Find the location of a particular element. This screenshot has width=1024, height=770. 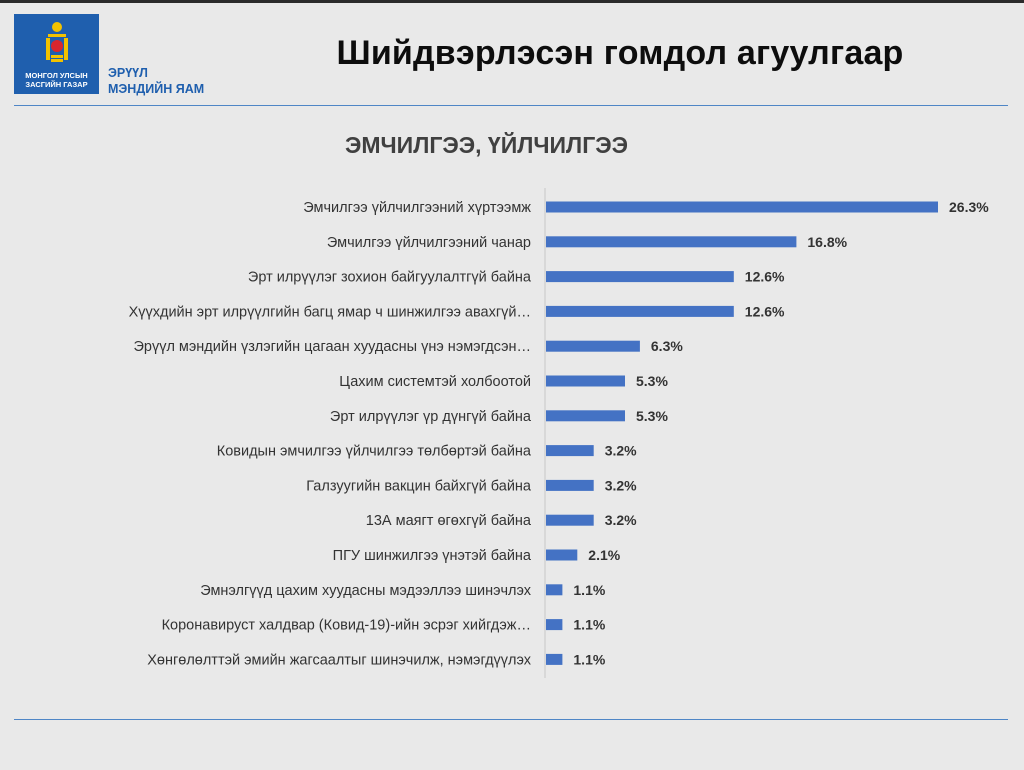

value-label-12: 1.1% is located at coordinates (589, 625).